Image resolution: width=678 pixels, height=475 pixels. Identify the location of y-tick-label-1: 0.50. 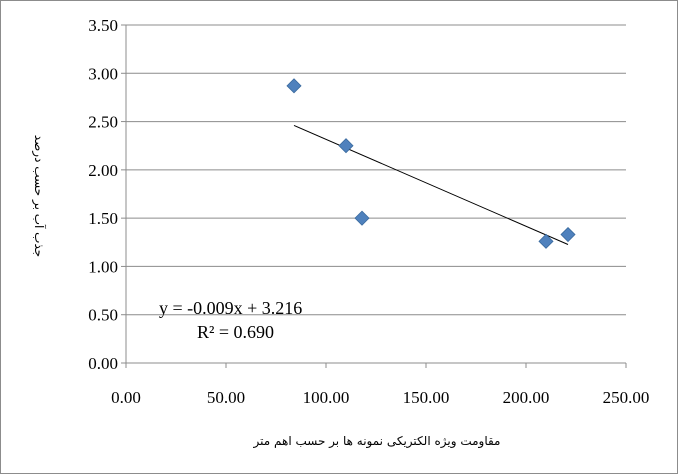
(103, 315).